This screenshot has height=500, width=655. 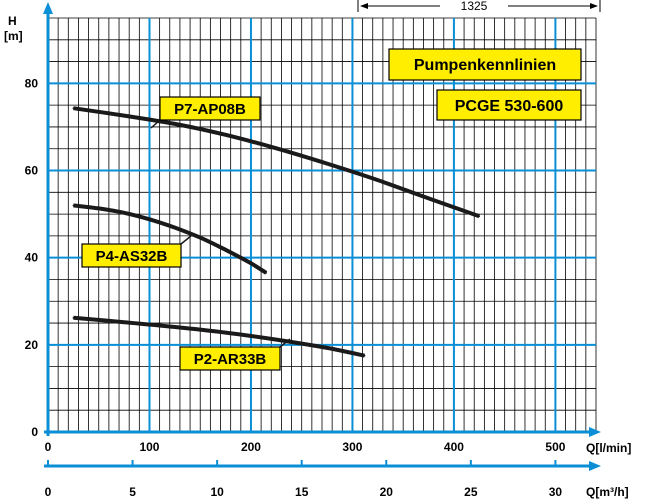 What do you see at coordinates (454, 447) in the screenshot?
I see `x-tick-label: 400` at bounding box center [454, 447].